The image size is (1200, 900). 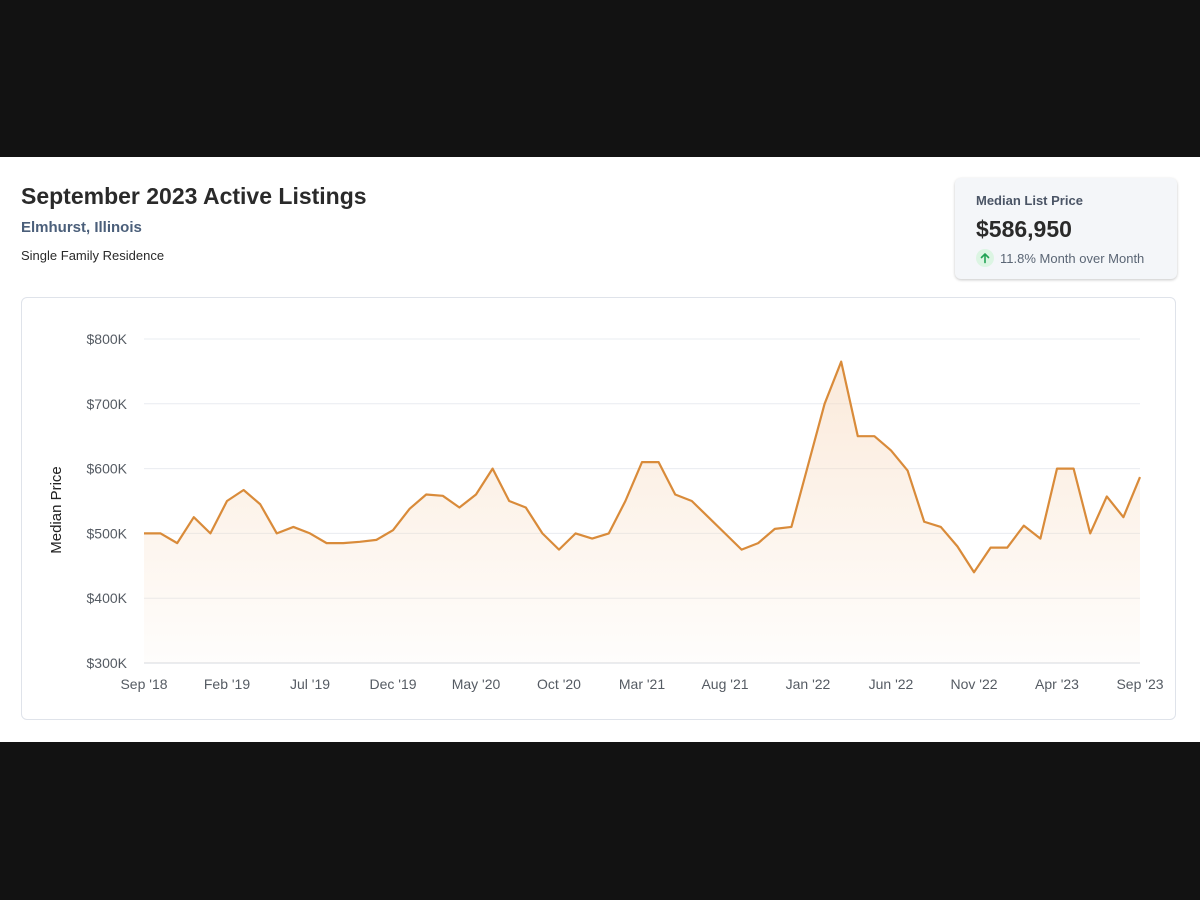 I want to click on x-tick-label: May '20, so click(x=476, y=684).